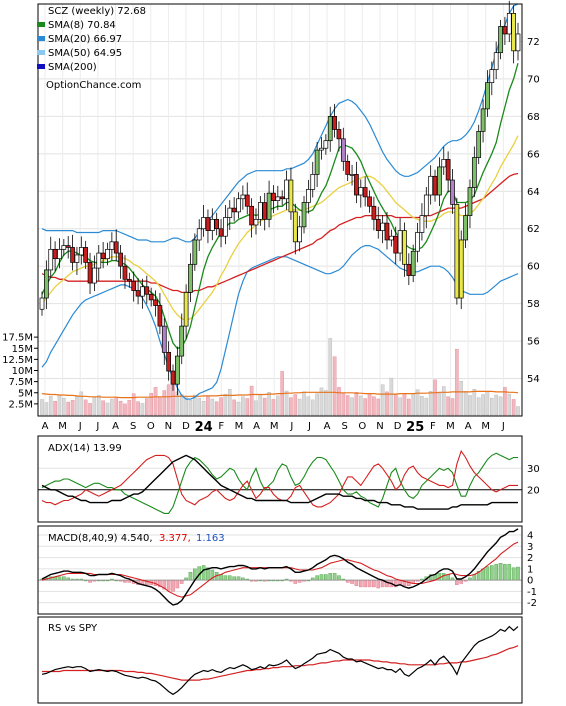 The image size is (566, 706). Describe the element at coordinates (22, 371) in the screenshot. I see `volume-tick-label: 10M` at that location.